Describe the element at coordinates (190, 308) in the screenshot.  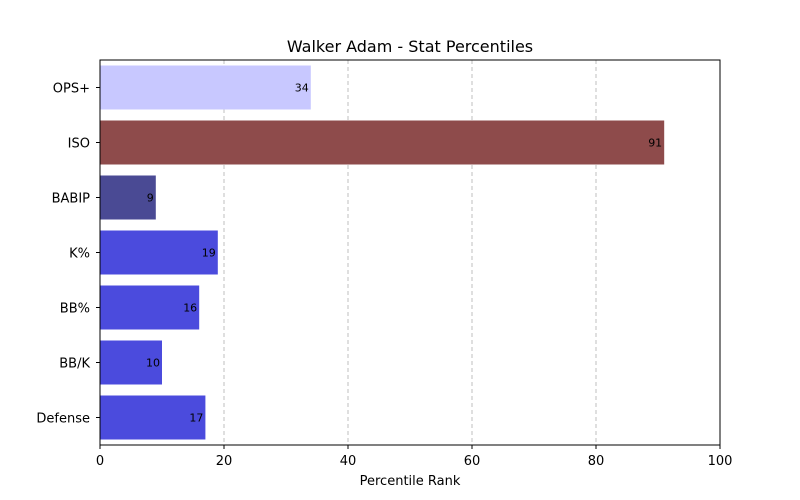
I see `bar-value-label: 16` at that location.